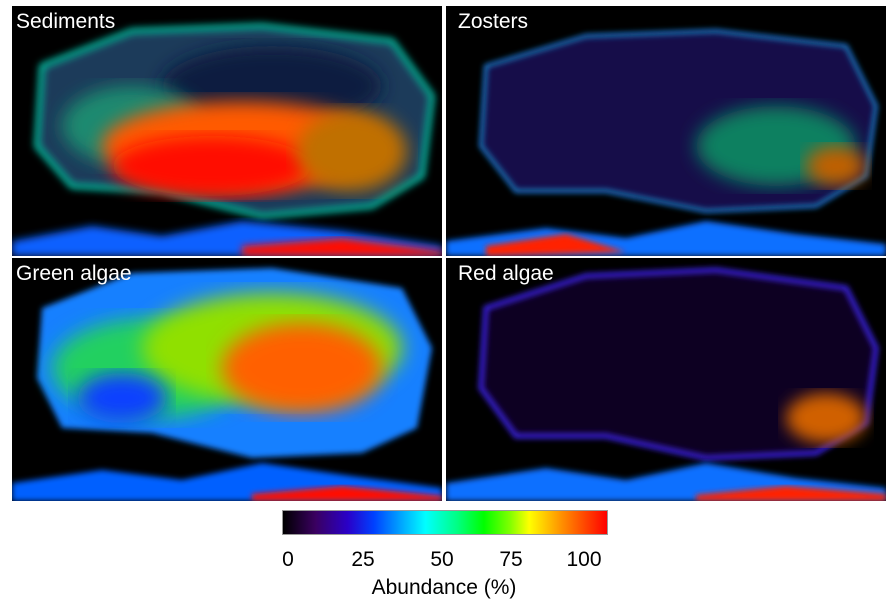  I want to click on colorbar-tick-0: 0, so click(288, 559).